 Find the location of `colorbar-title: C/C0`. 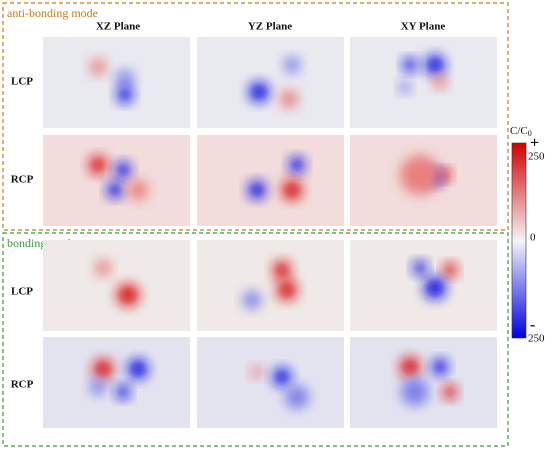

colorbar-title: C/C0 is located at coordinates (521, 131).